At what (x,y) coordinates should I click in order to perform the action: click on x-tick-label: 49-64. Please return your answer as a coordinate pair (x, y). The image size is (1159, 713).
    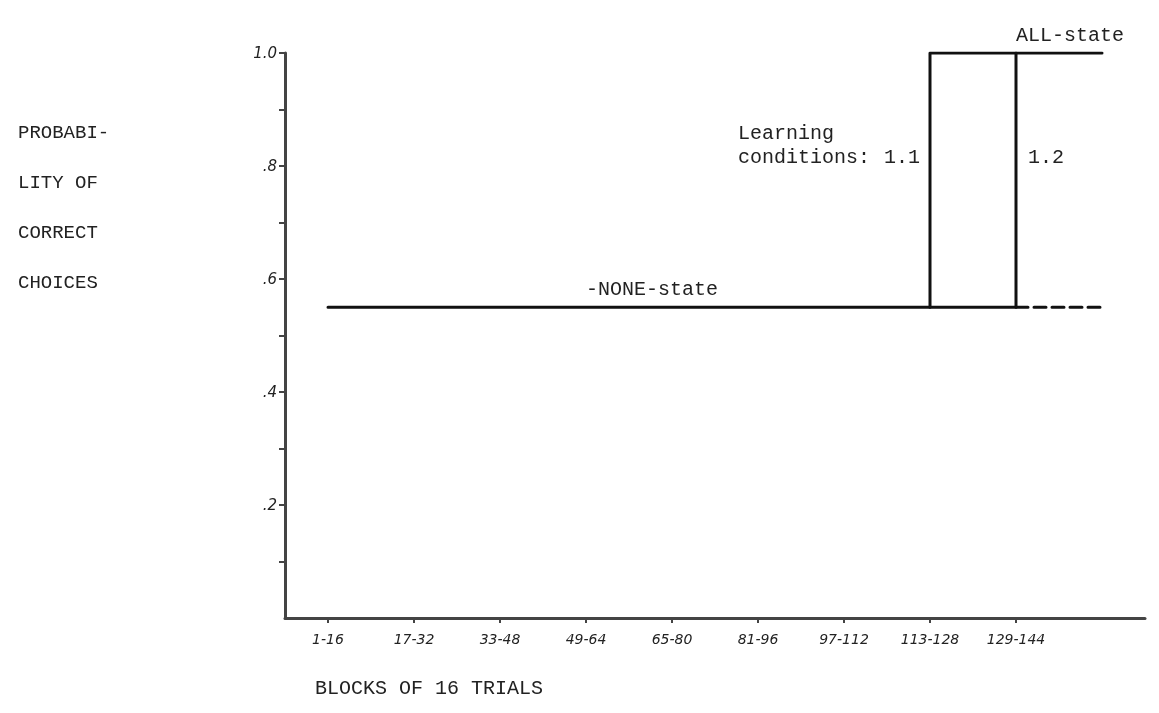
    Looking at the image, I should click on (586, 639).